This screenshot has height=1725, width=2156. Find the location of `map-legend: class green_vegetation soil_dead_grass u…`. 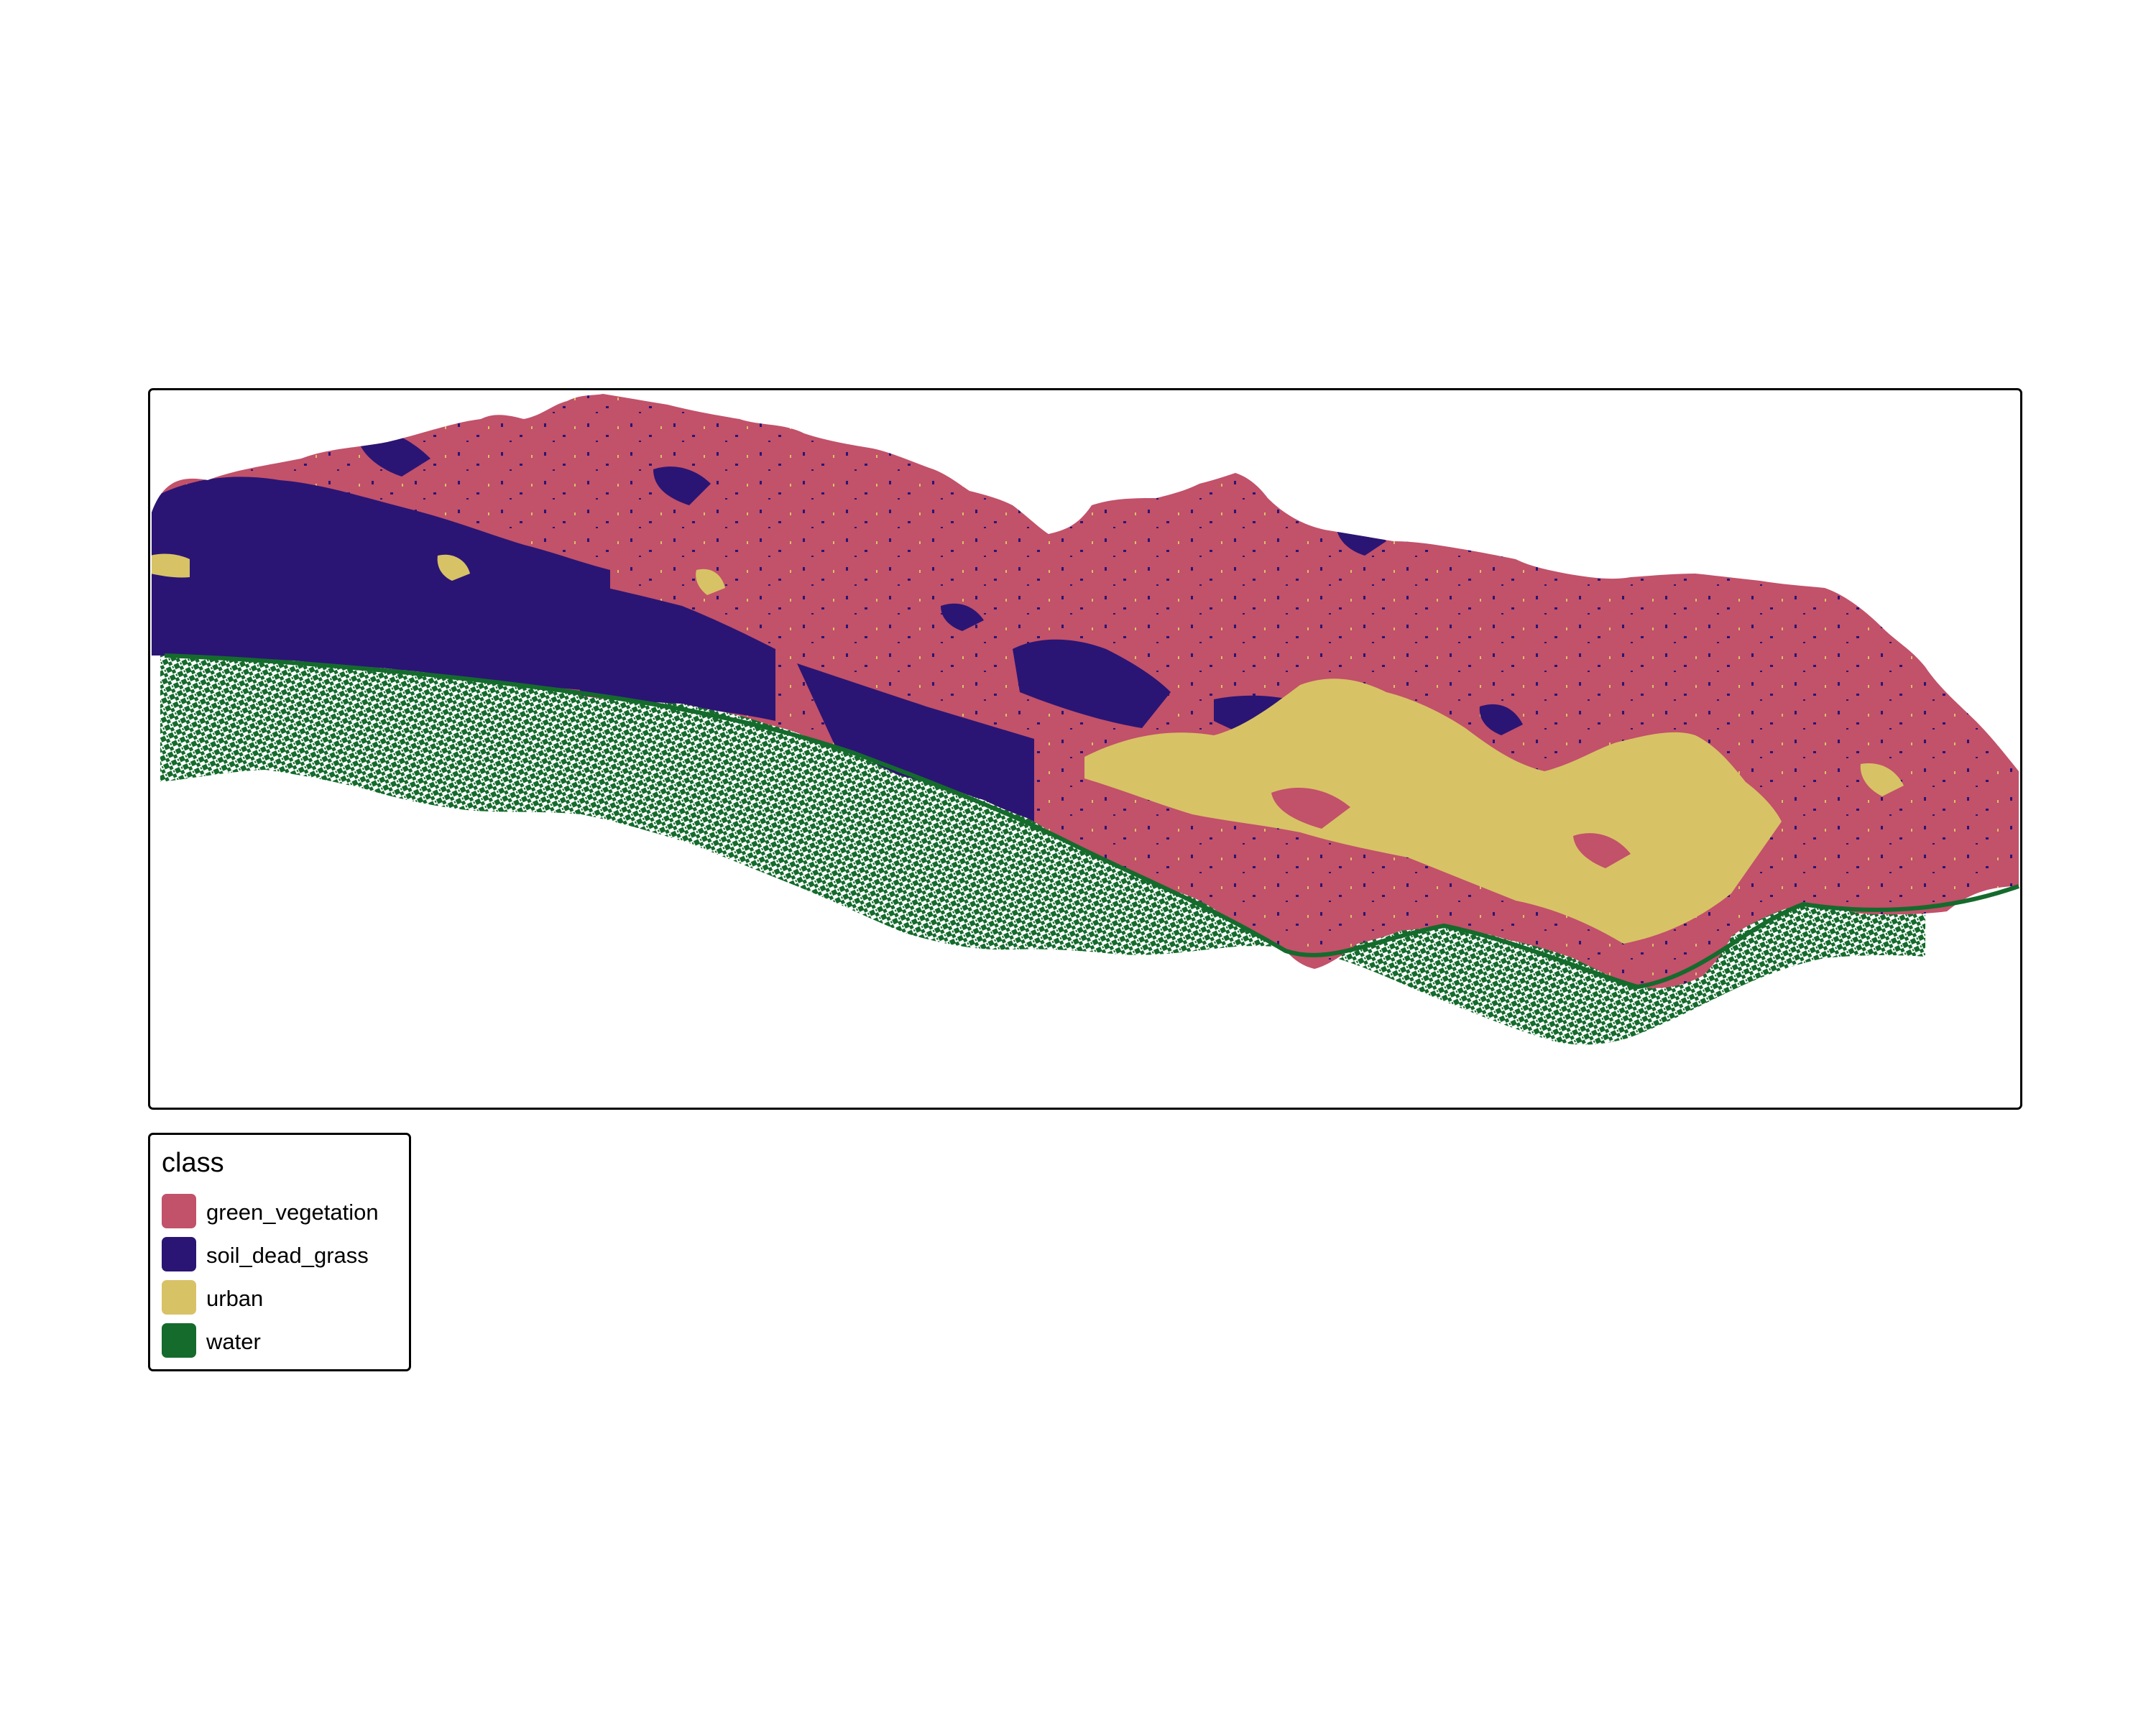

map-legend: class green_vegetation soil_dead_grass u… is located at coordinates (279, 1252).